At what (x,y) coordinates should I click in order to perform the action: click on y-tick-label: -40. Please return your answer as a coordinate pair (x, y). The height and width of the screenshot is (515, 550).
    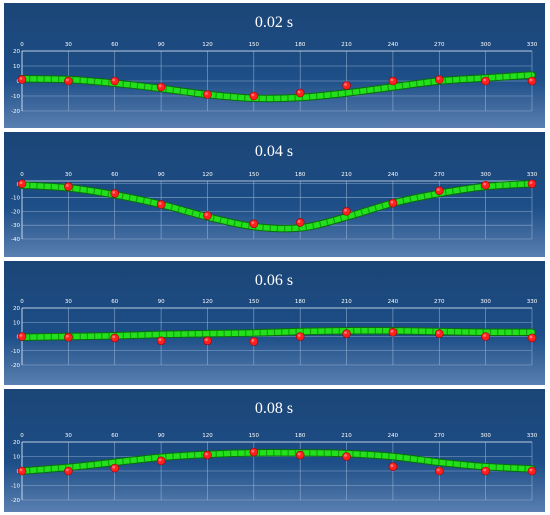
    Looking at the image, I should click on (15, 240).